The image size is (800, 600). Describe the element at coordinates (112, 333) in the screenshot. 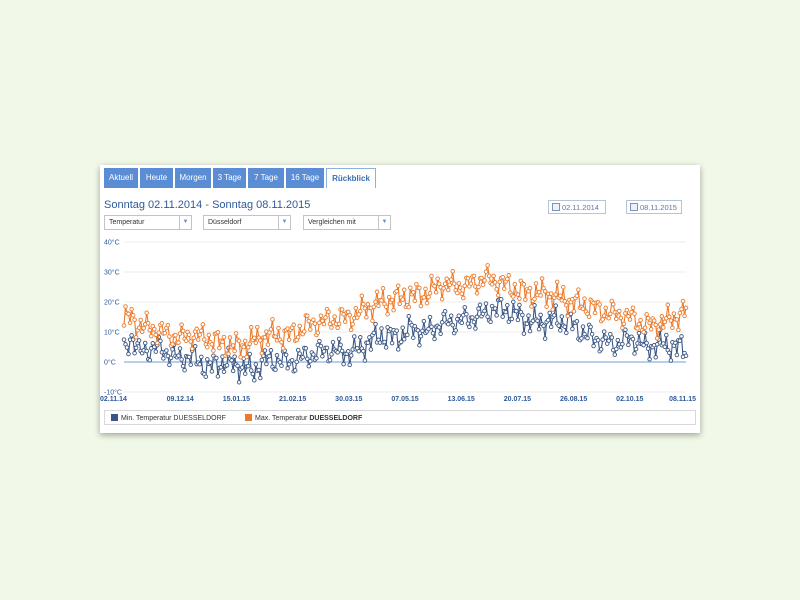

I see `y-tick-label: 10°C` at that location.